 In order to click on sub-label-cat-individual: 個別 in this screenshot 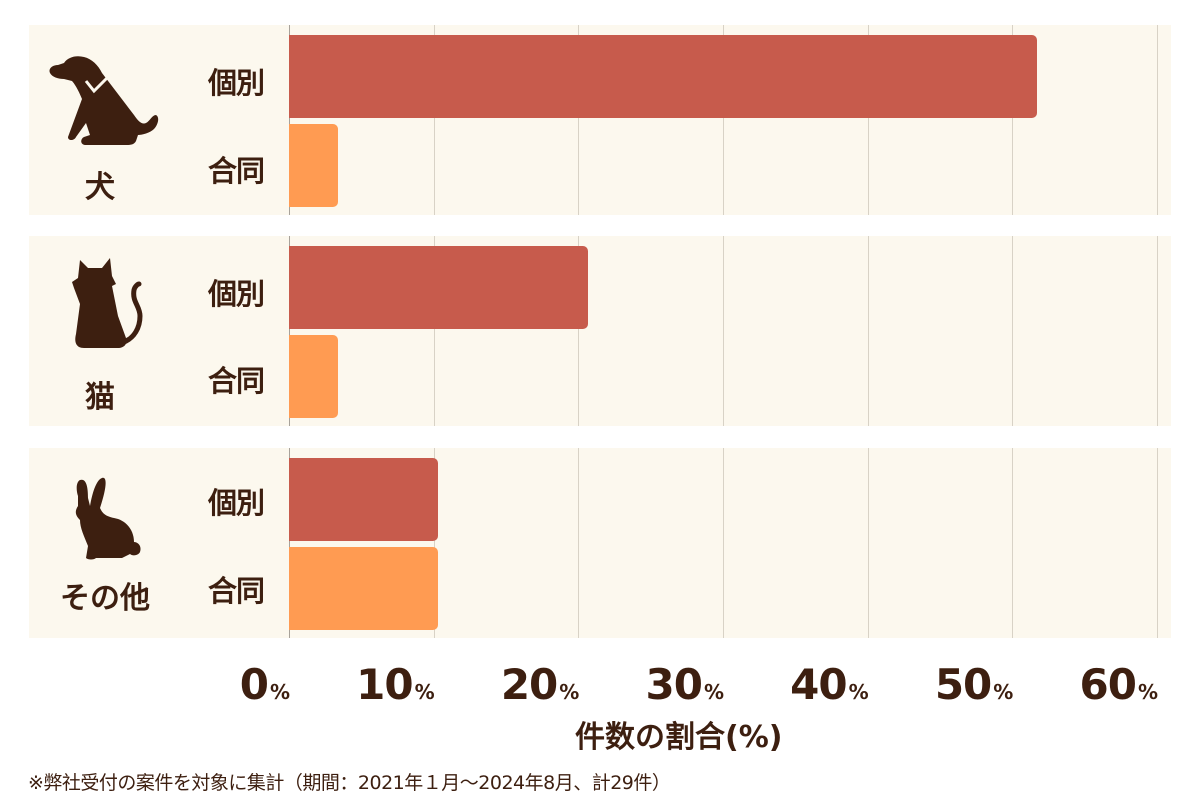, I will do `click(236, 294)`.